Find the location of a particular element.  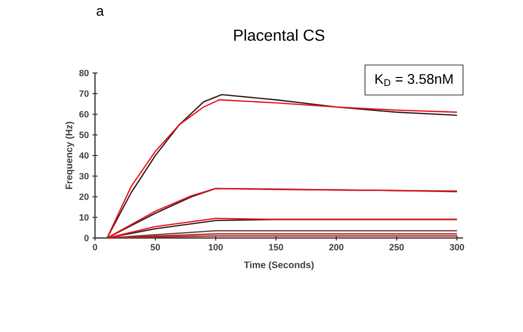

annotation: K$_{D}$ = 3.58nM is located at coordinates (414, 80).